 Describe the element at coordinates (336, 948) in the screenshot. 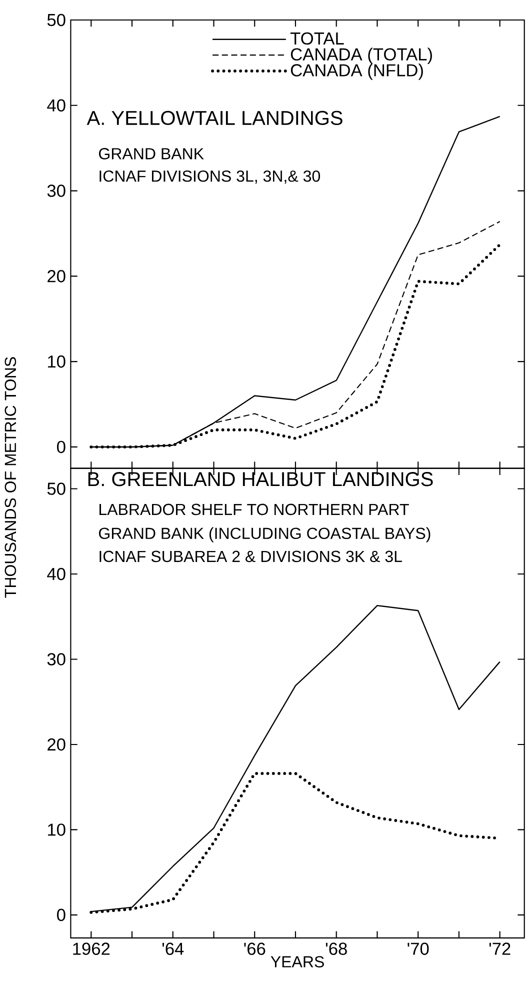

I see `x-tick-label: '68` at that location.